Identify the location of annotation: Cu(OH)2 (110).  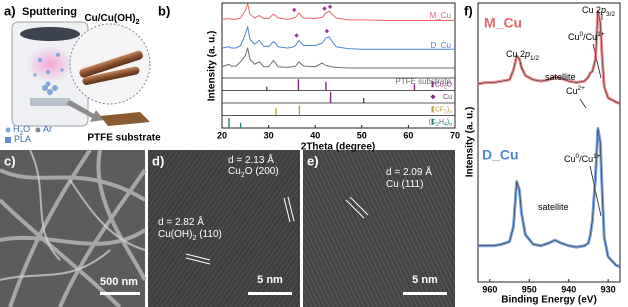
(190, 236).